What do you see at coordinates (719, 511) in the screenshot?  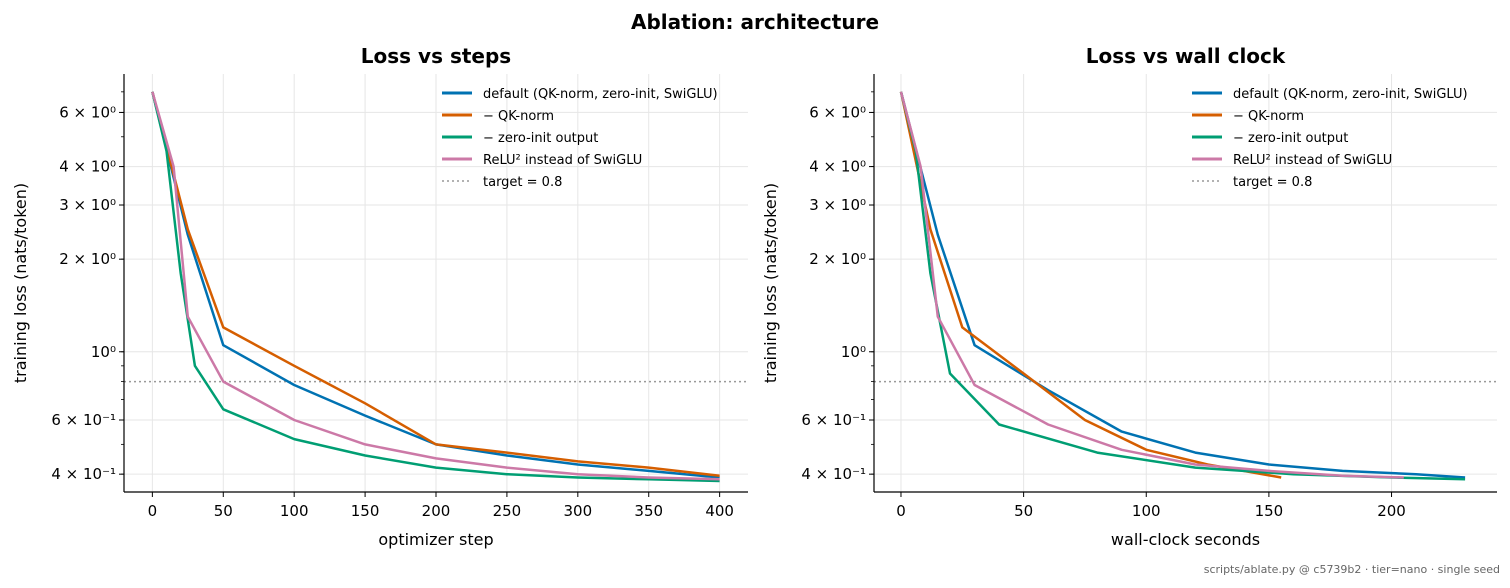 I see `x-tick-label: 400` at bounding box center [719, 511].